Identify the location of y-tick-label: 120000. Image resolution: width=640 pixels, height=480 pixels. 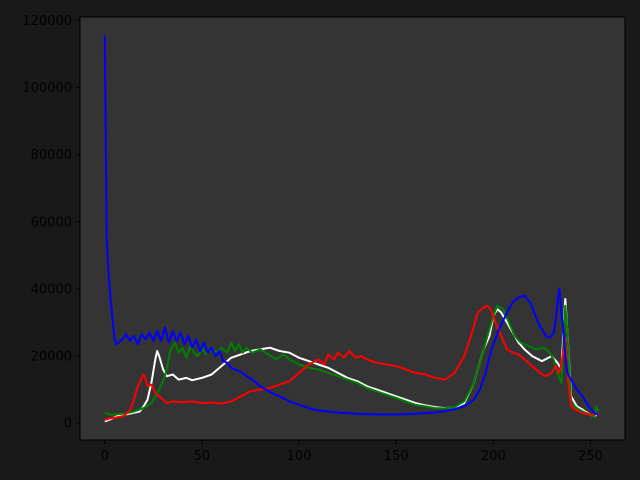
(47, 21).